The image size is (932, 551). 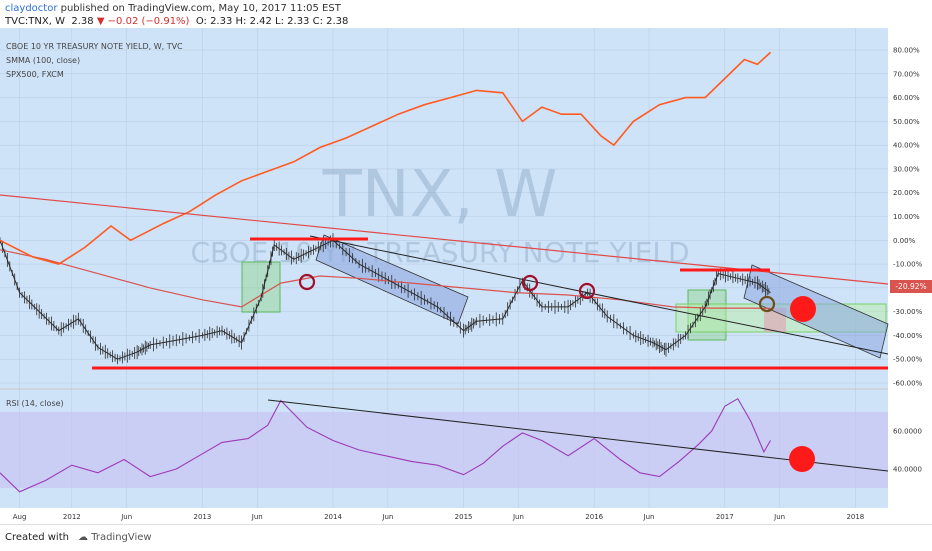 What do you see at coordinates (855, 517) in the screenshot?
I see `x-tick-label: 2018` at bounding box center [855, 517].